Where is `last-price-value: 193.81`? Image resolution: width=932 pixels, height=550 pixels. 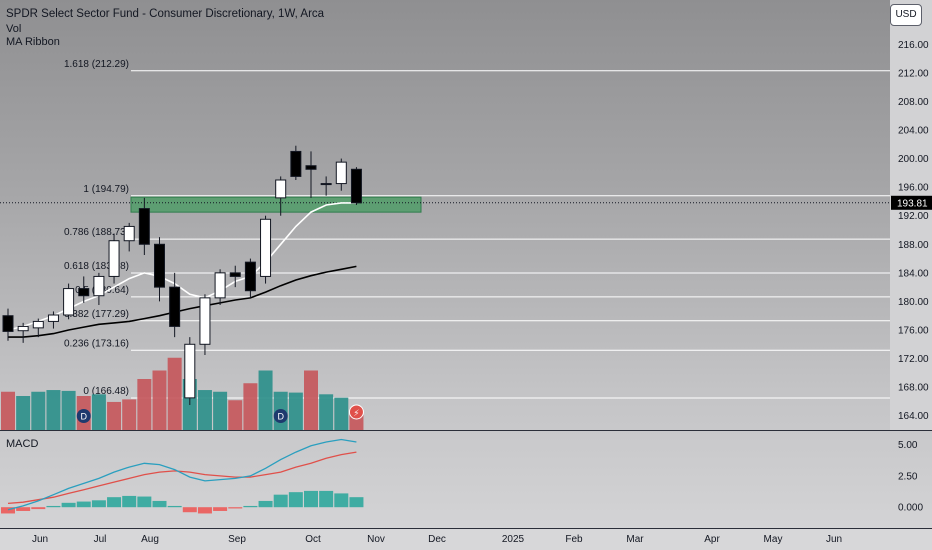 last-price-value: 193.81 is located at coordinates (912, 203).